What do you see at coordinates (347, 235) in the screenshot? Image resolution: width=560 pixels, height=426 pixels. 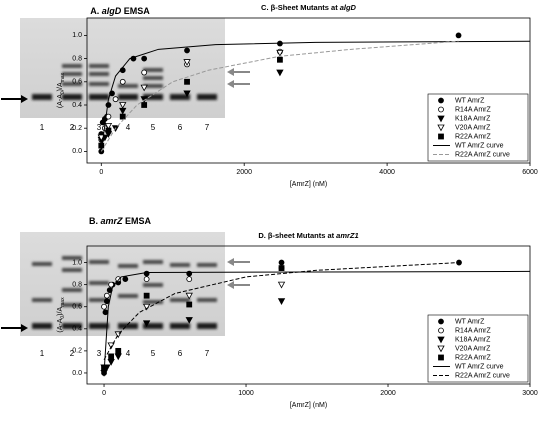 I see `title-part: amrZ1` at bounding box center [347, 235].